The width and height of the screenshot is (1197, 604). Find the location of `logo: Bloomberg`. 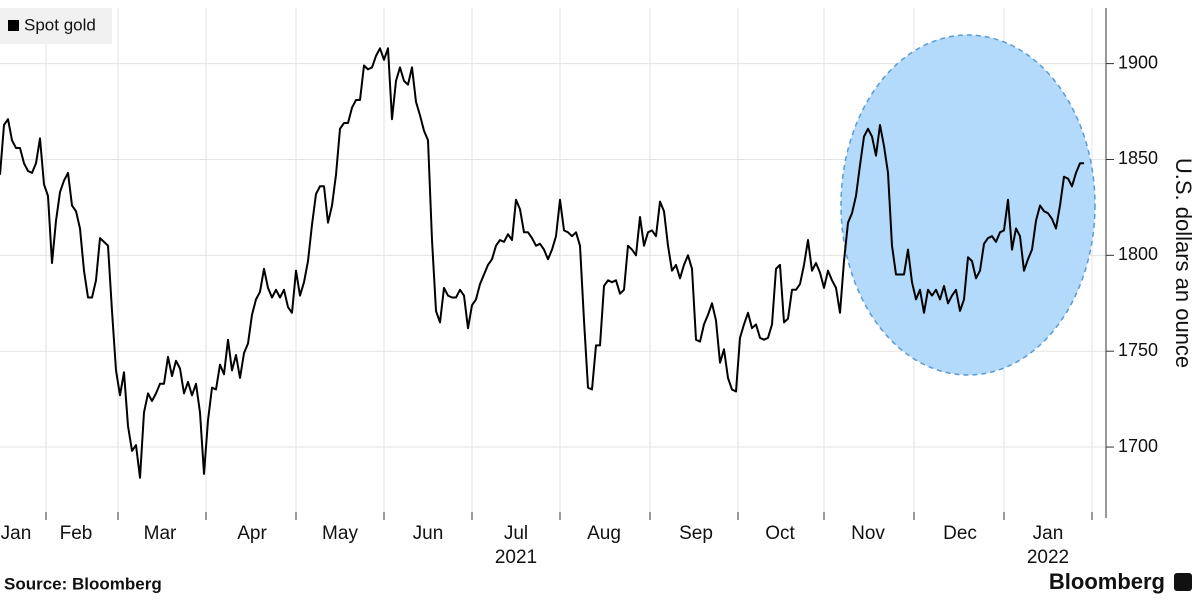

logo: Bloomberg is located at coordinates (1107, 581).